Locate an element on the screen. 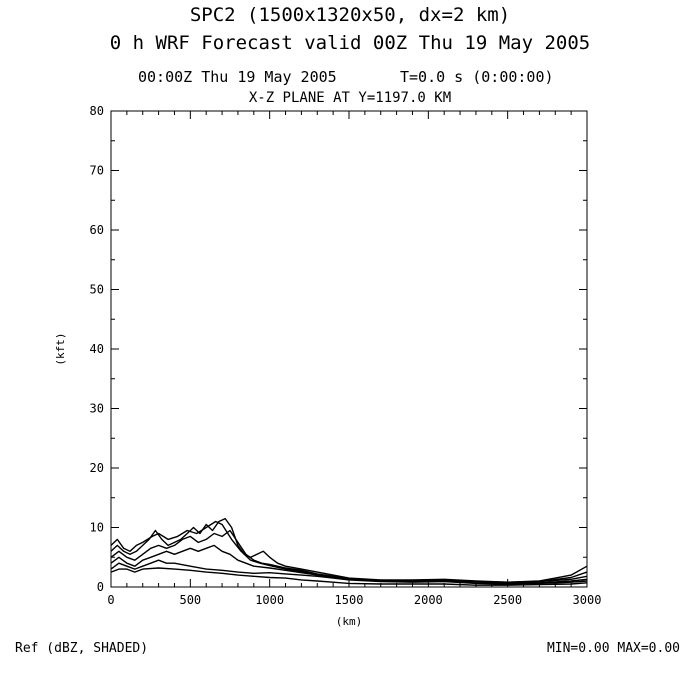 The height and width of the screenshot is (700, 700). y-tick-label: 60 is located at coordinates (97, 230).